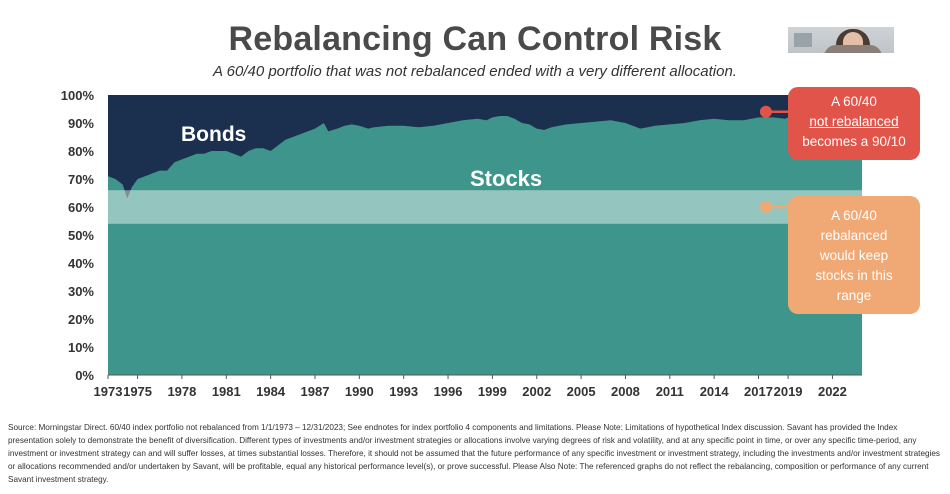 The height and width of the screenshot is (494, 950). Describe the element at coordinates (226, 391) in the screenshot. I see `x-tick-label: 1981` at that location.